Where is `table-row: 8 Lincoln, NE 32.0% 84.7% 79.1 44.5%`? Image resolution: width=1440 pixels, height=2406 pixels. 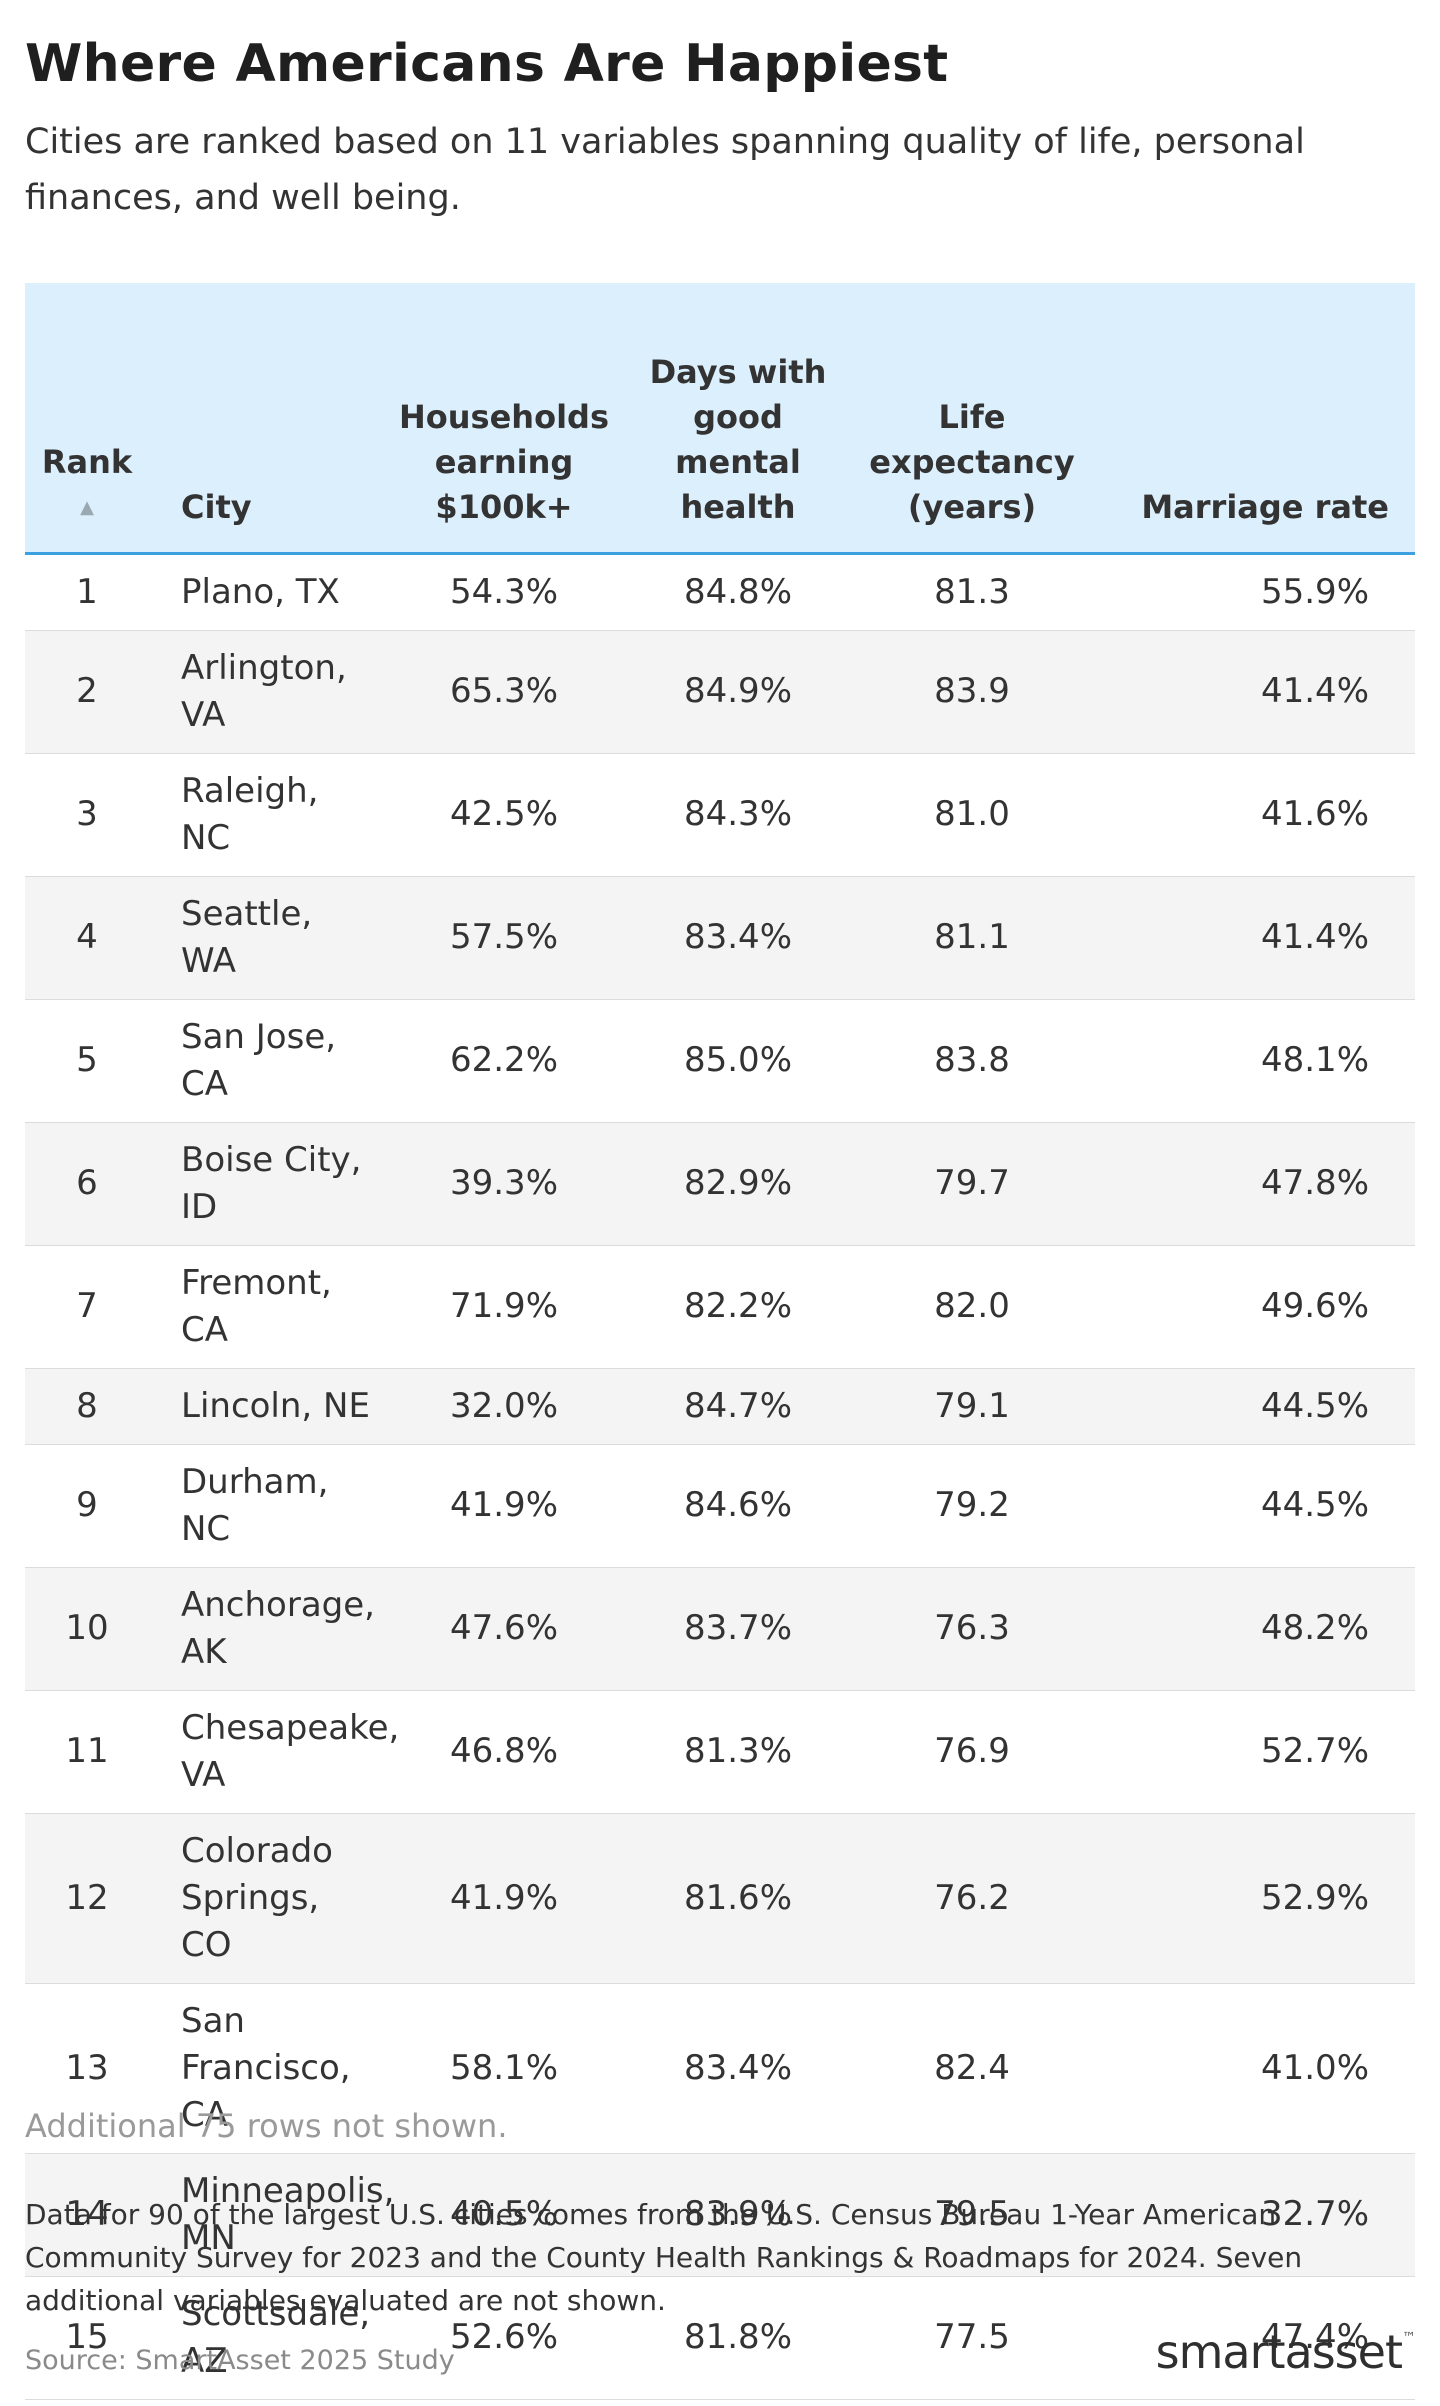
table-row: 8 Lincoln, NE 32.0% 84.7% 79.1 44.5% is located at coordinates (720, 1406).